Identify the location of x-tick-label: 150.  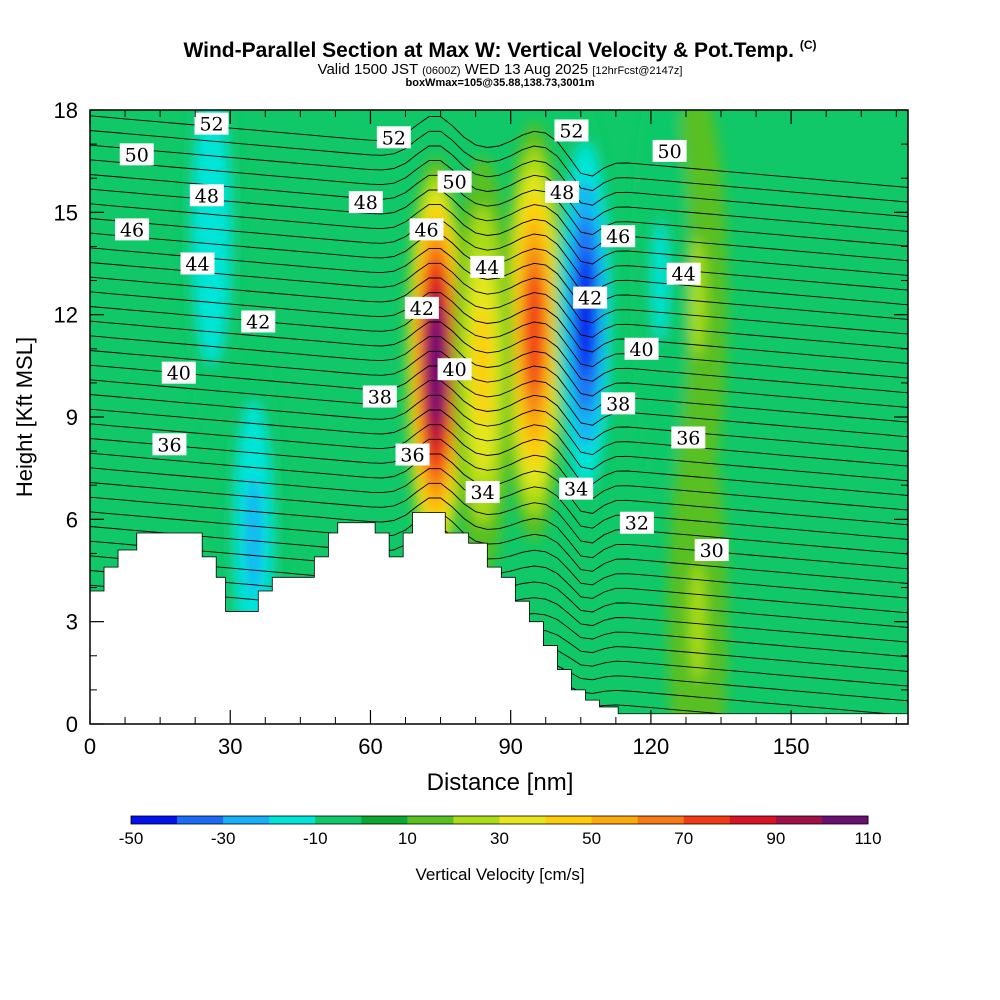
(791, 746).